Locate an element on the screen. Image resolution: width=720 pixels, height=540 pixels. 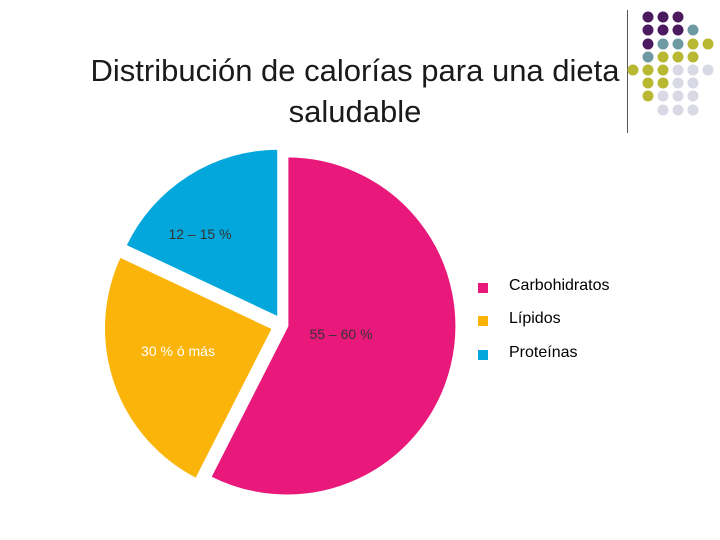
pie-data-label-proteinas: 12 – 15 % is located at coordinates (199, 234).